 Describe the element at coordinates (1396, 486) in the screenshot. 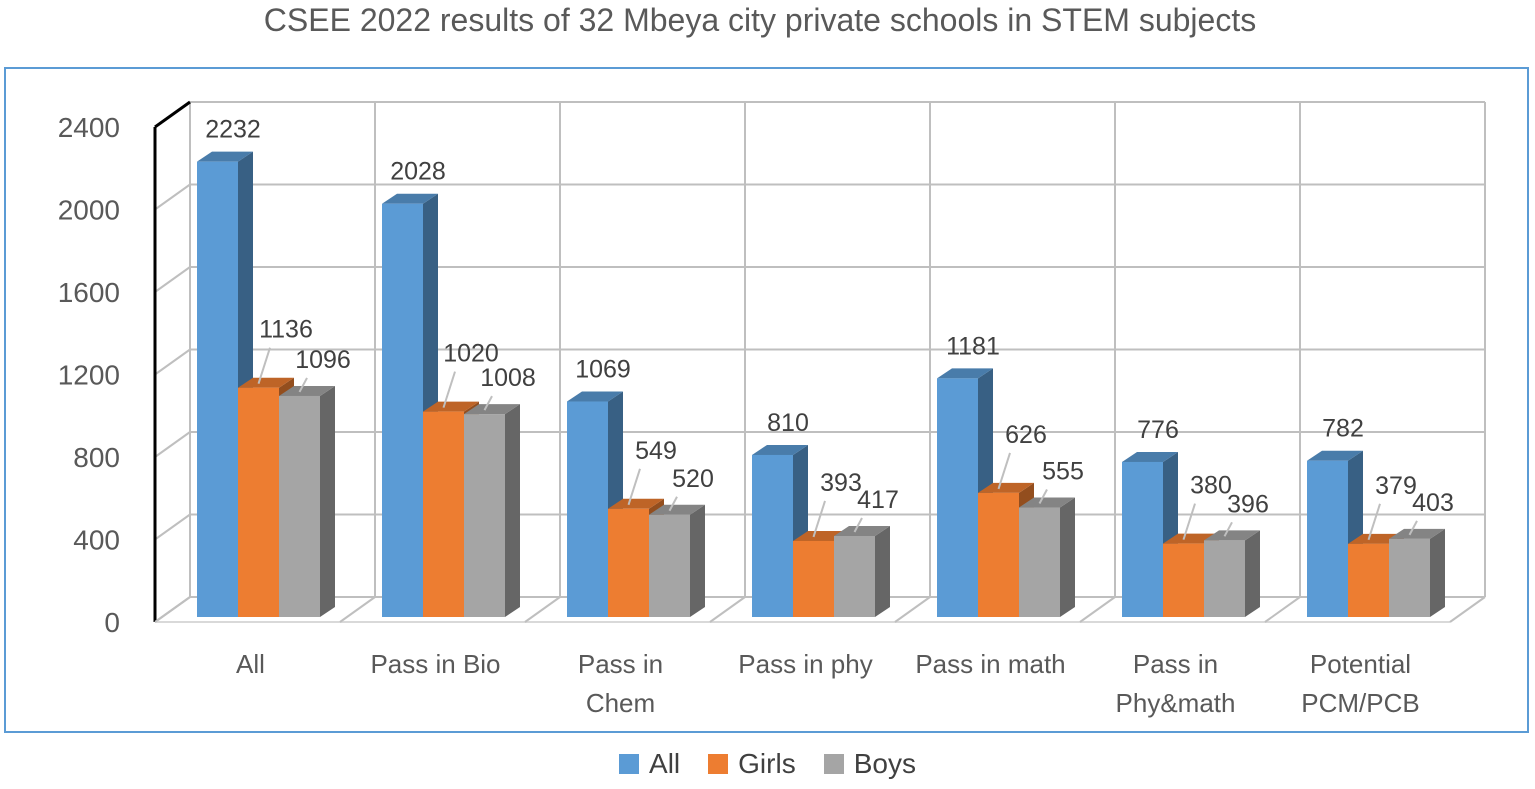

I see `data-label-girls: 379` at that location.